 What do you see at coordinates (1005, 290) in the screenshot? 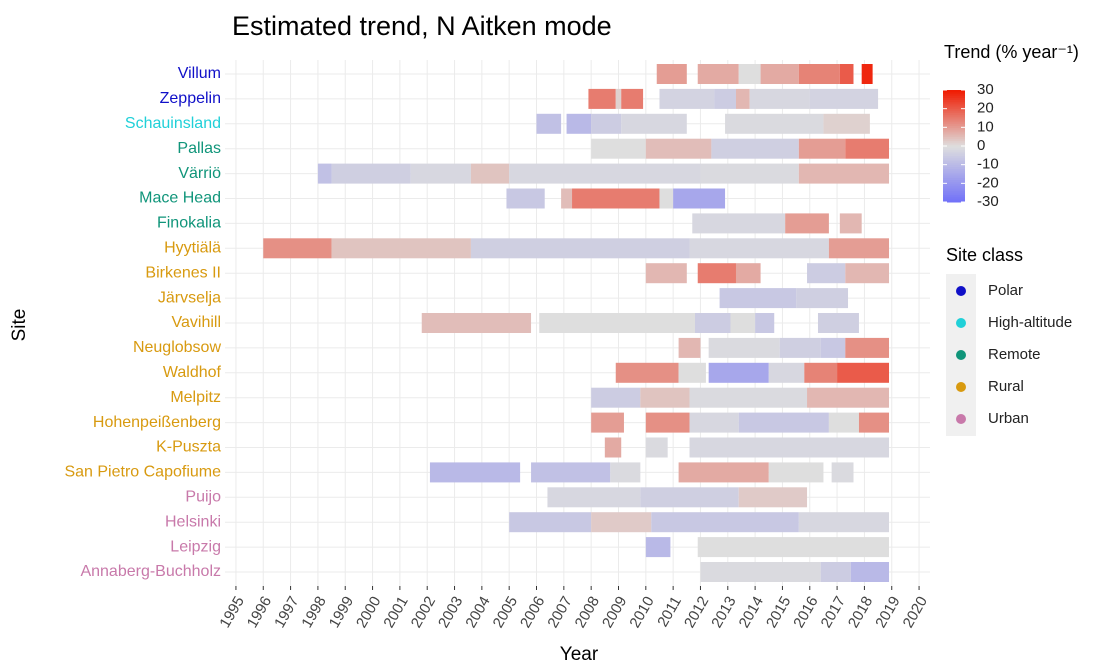
I see `legend-label: Polar` at bounding box center [1005, 290].